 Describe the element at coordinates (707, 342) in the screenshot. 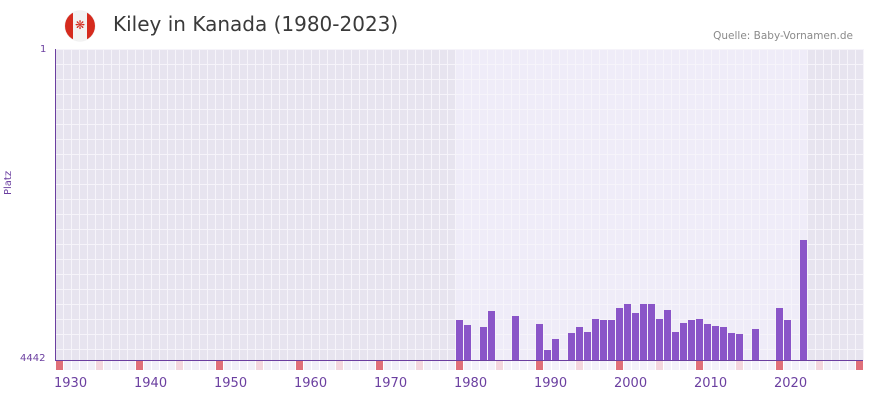

I see `bar-2011` at that location.